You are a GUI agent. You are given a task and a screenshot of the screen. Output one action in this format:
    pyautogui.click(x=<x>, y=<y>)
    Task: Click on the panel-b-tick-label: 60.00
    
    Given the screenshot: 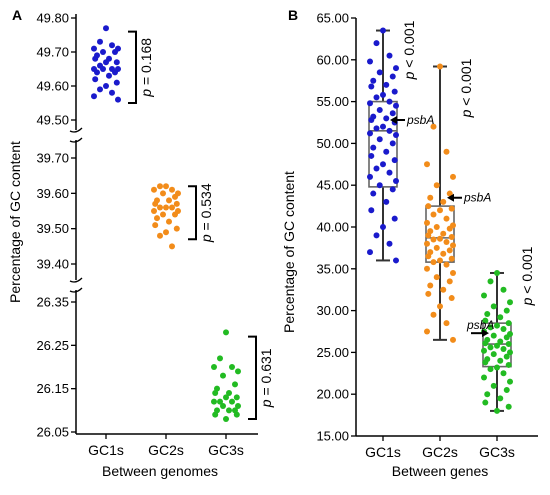 What is the action you would take?
    pyautogui.click(x=332, y=59)
    